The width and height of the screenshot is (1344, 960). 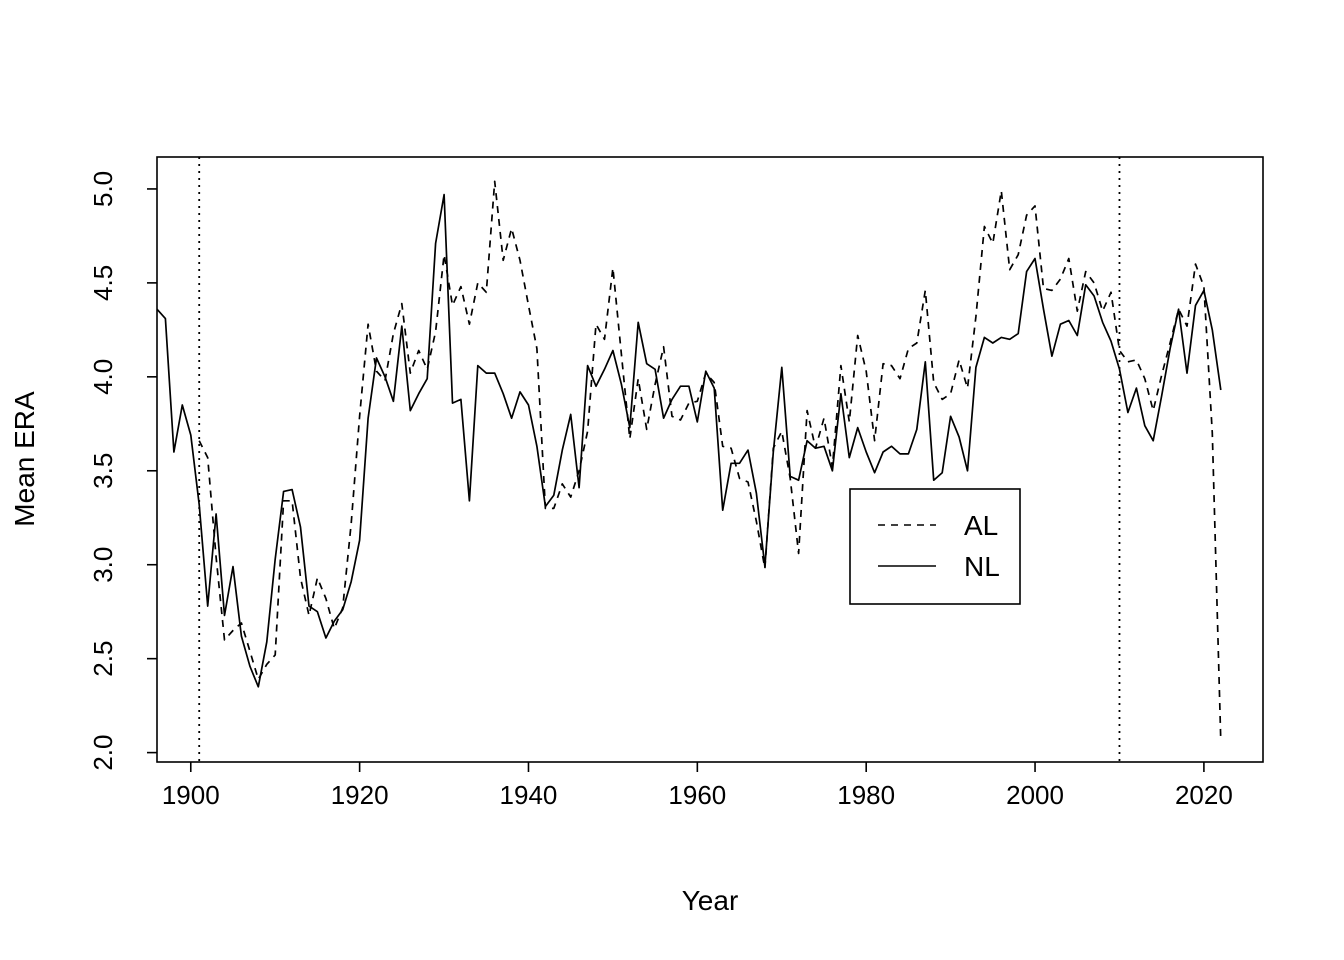 I want to click on y-axis: 2.0 2.5 3.0 3.5 4.0 4.5 5.0, so click(x=122, y=471).